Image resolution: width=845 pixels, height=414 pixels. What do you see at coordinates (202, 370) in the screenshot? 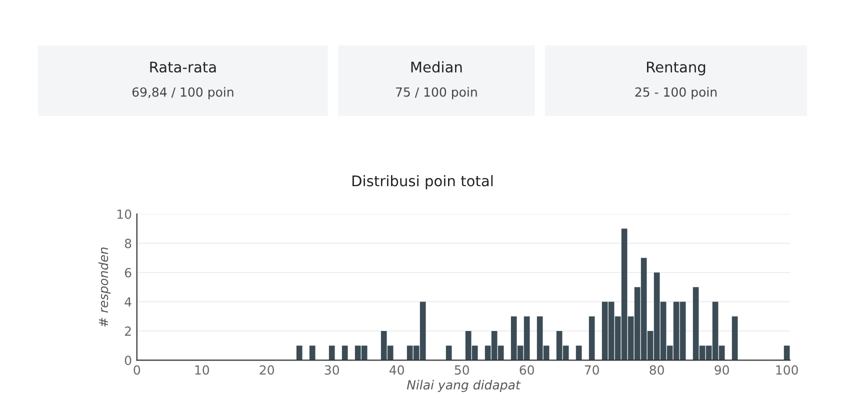
I see `x-tick-label: 10` at bounding box center [202, 370].